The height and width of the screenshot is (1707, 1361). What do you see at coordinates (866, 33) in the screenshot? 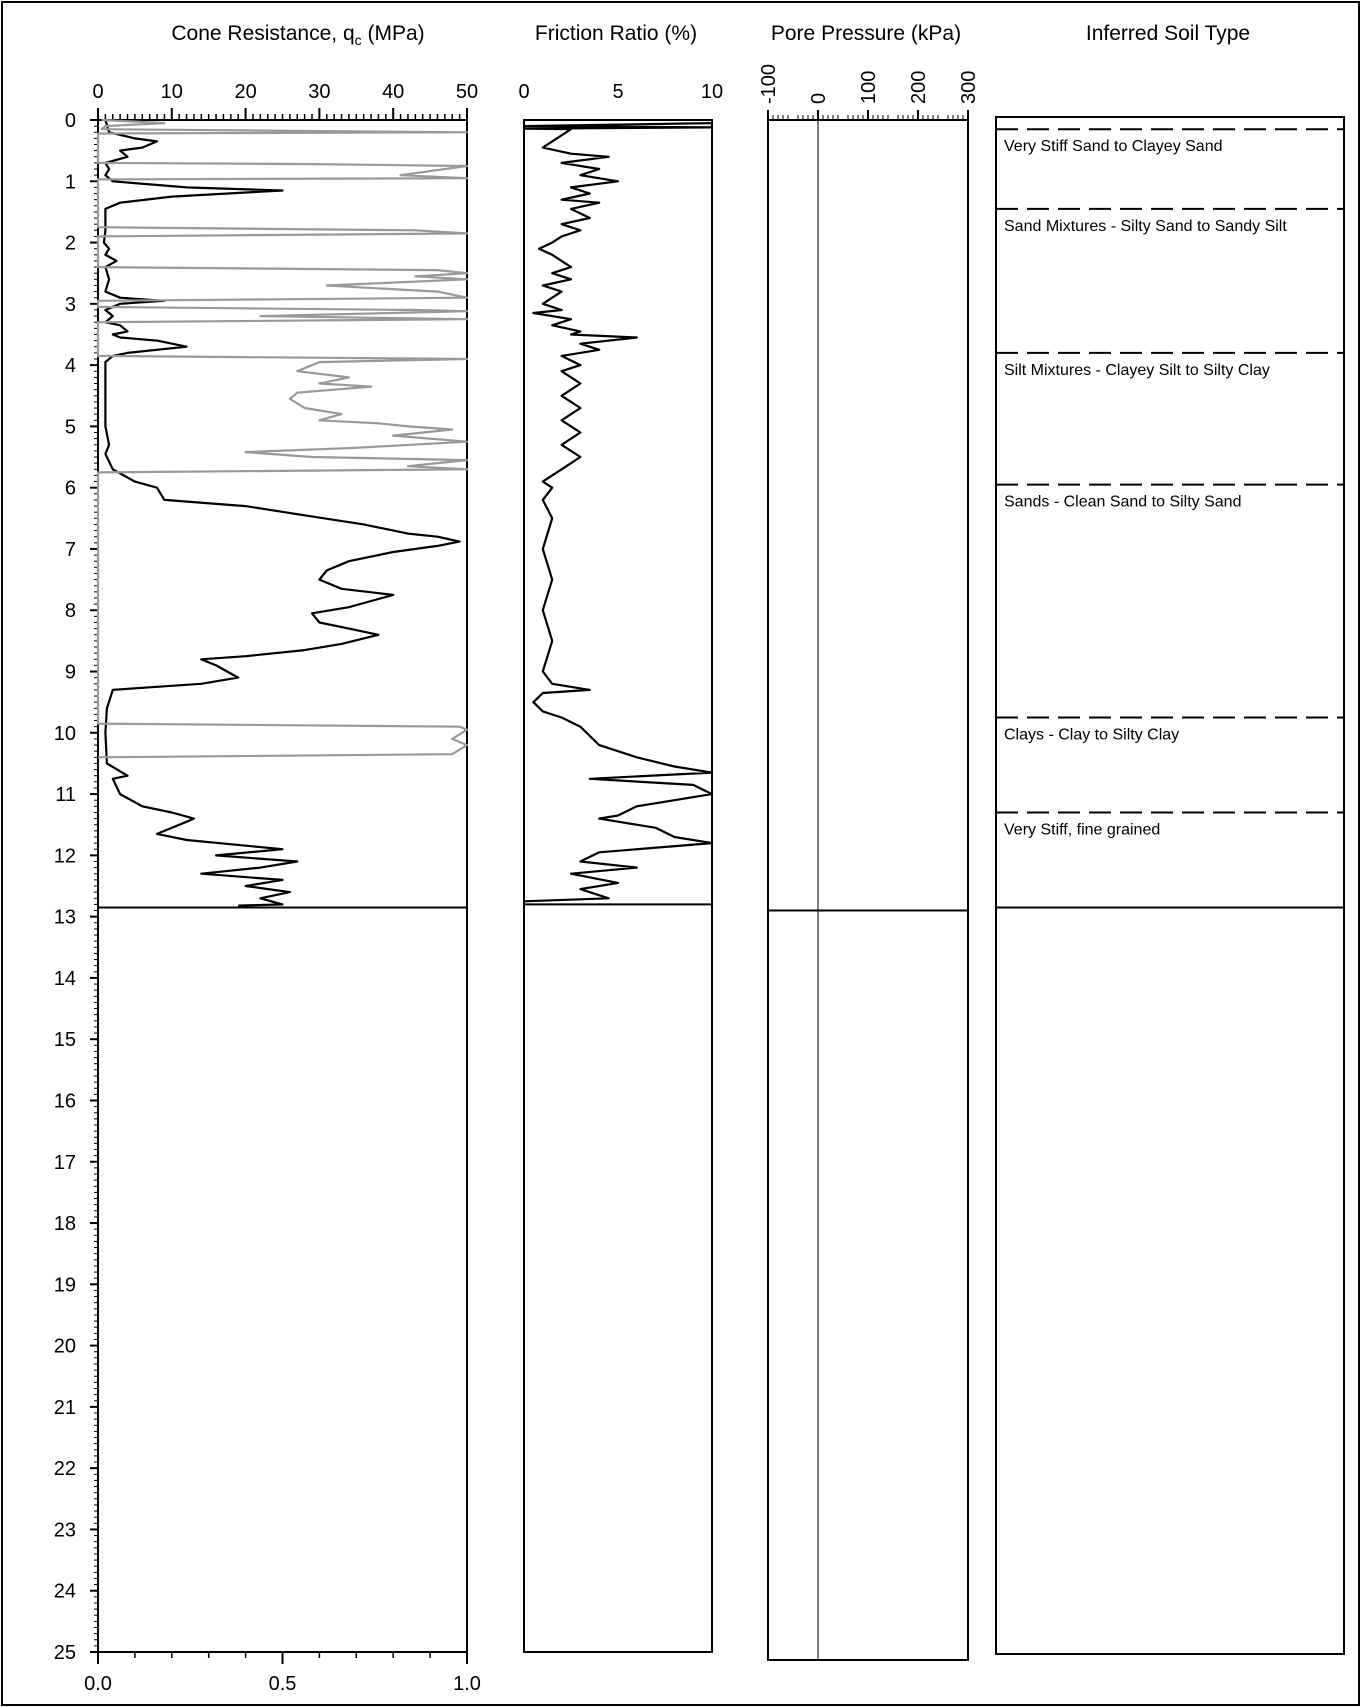
I see `pore-pressure-title: Pore Pressure (kPa)` at bounding box center [866, 33].